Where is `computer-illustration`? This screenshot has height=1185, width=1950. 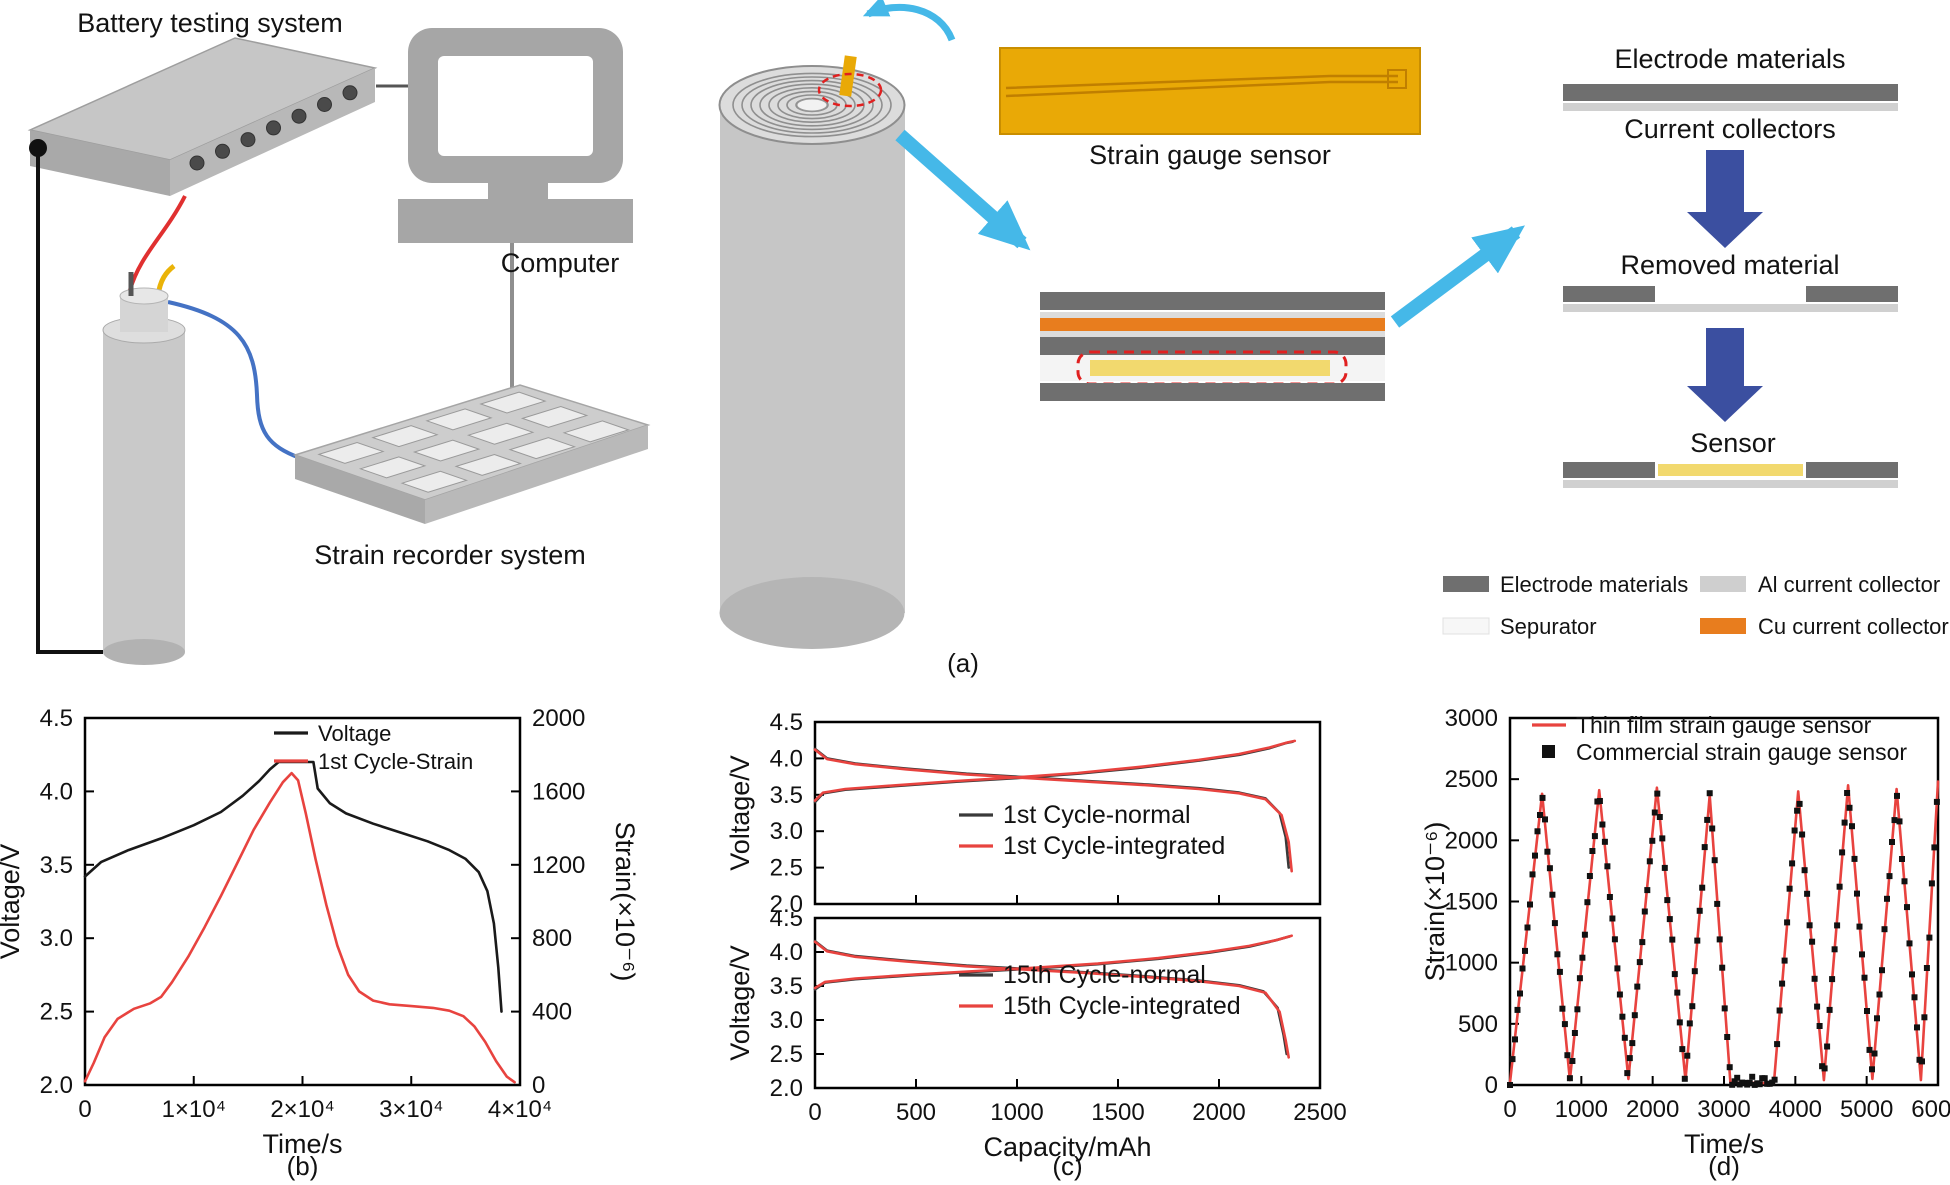 computer-illustration is located at coordinates (515, 210).